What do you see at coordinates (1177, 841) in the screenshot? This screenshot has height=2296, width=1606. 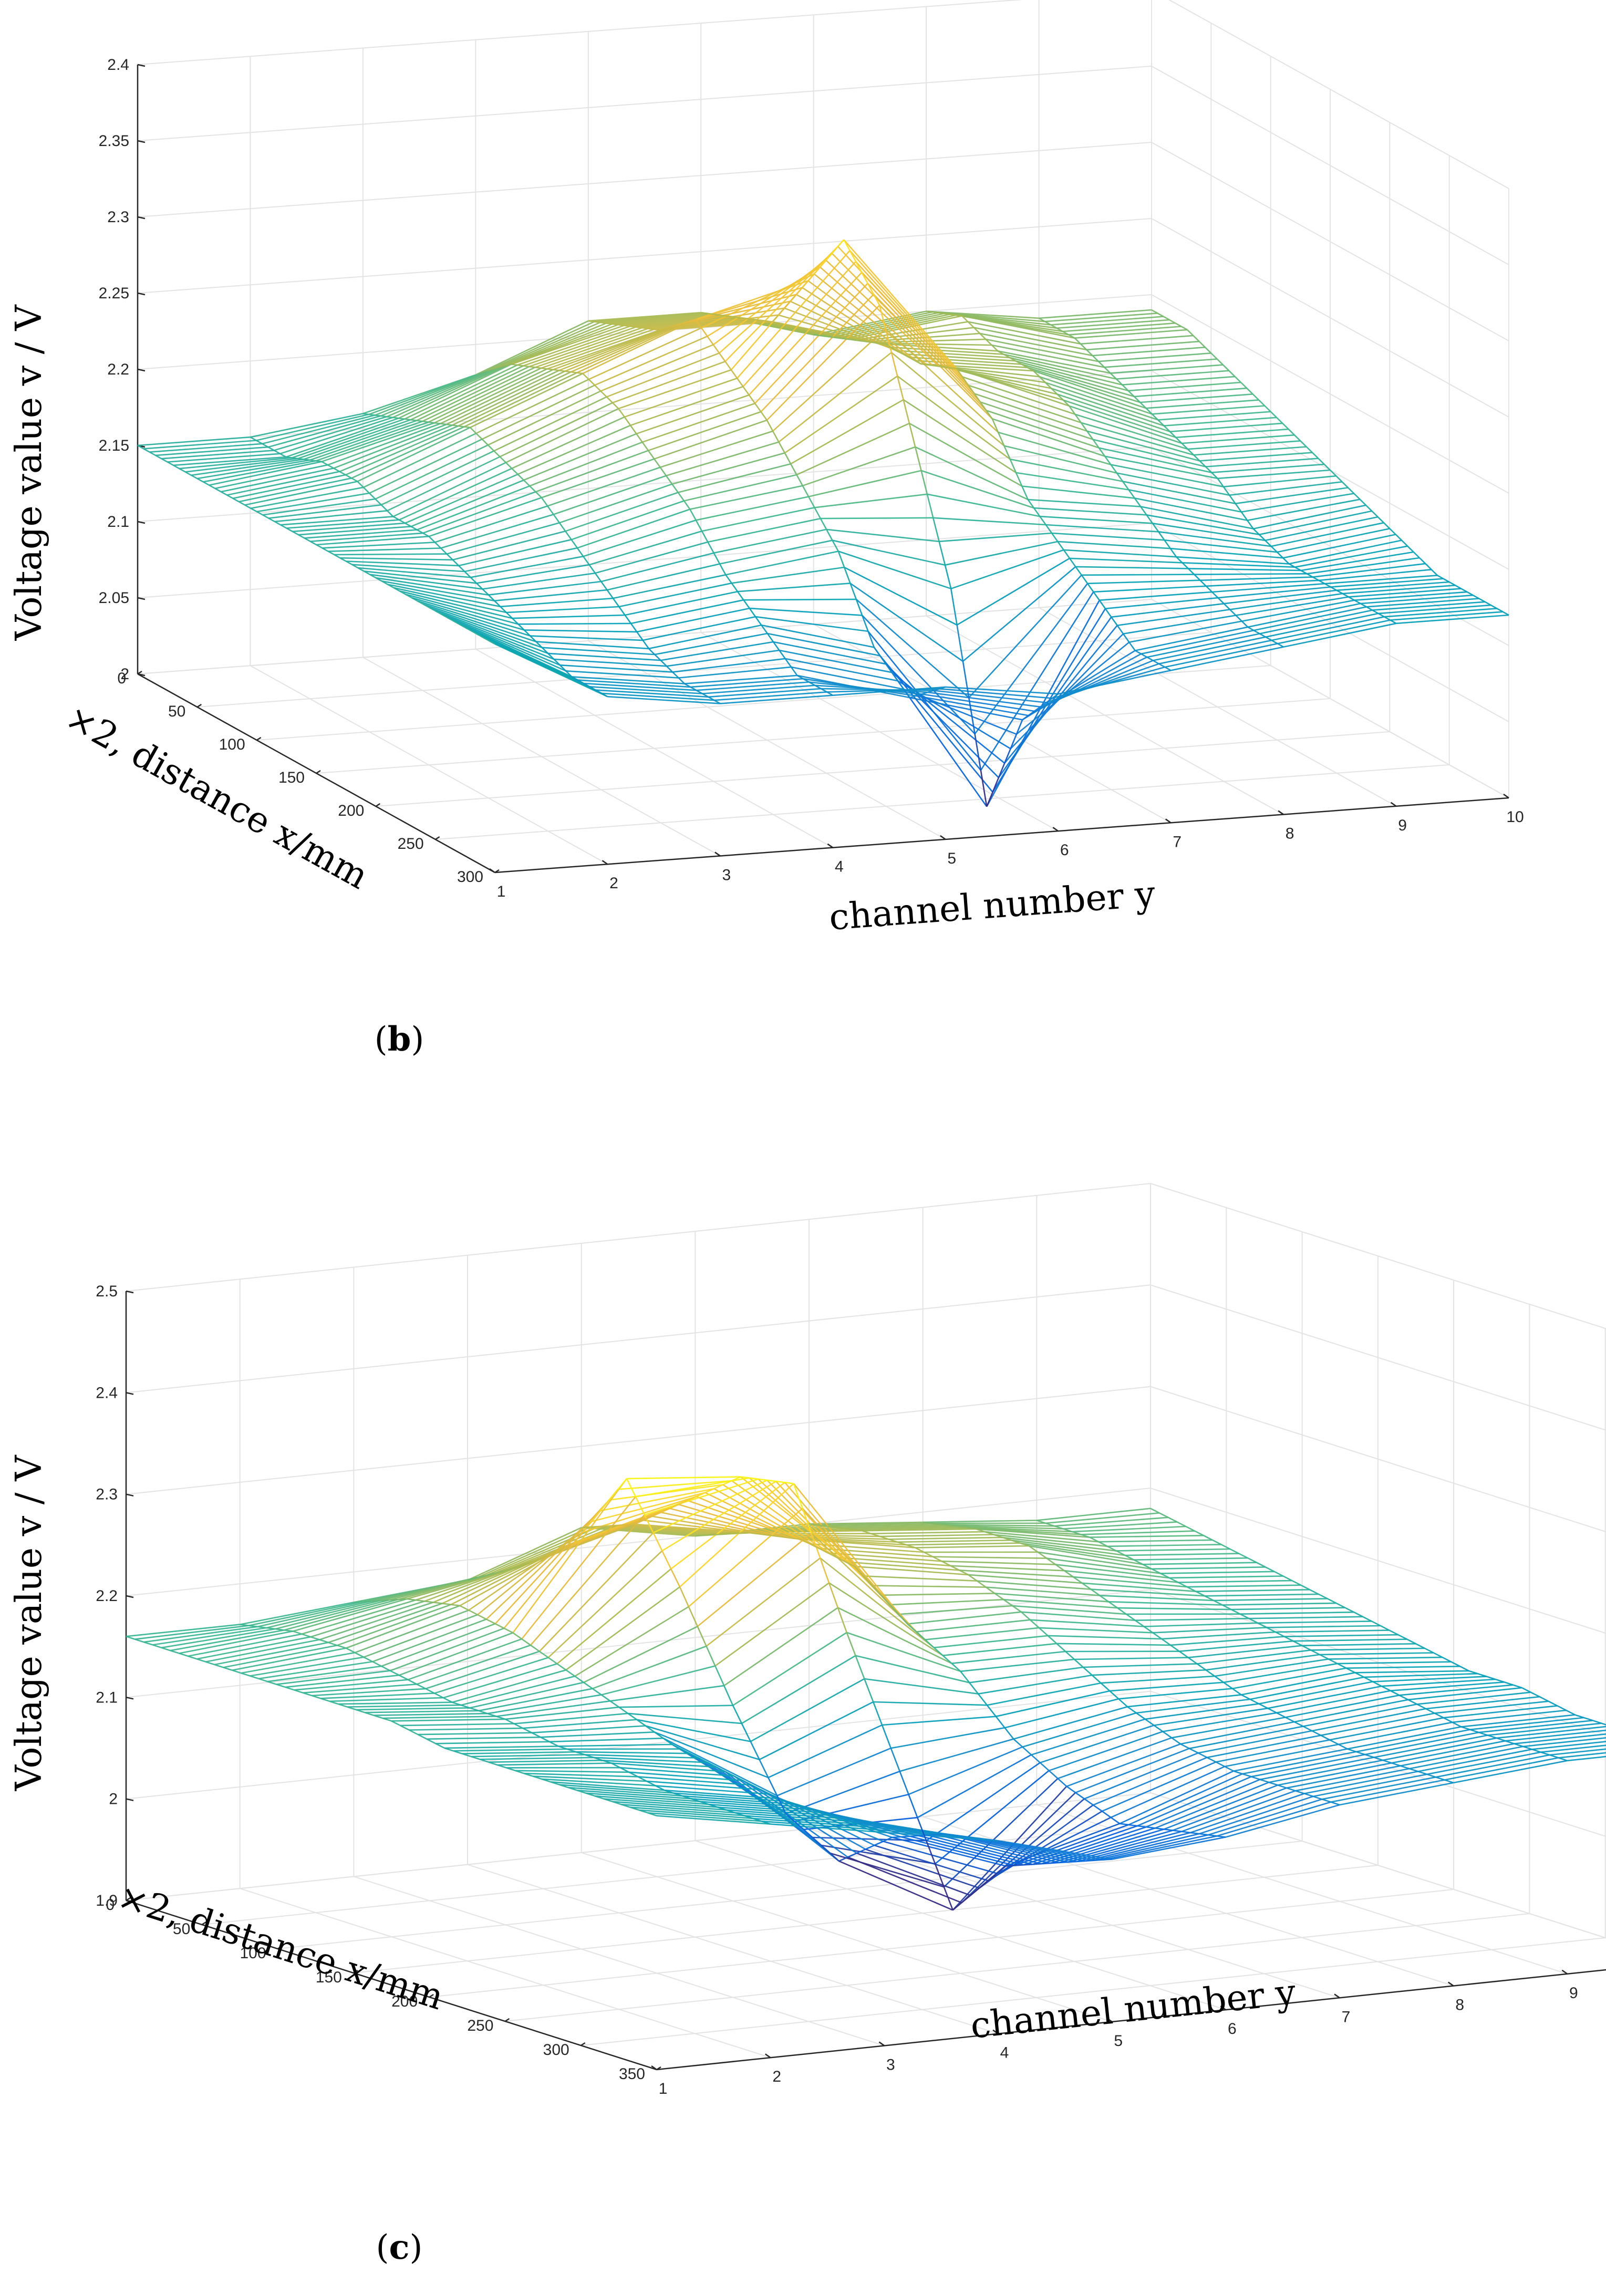 I see `channel-tick-label: 7` at bounding box center [1177, 841].